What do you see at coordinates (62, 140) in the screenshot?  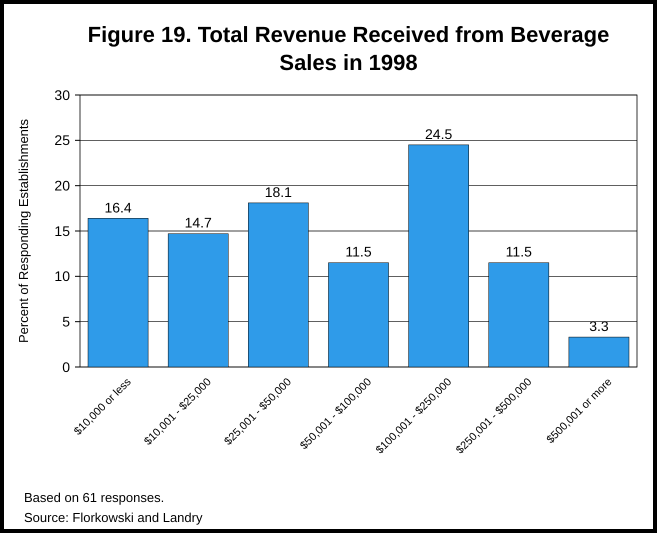 I see `y-tick-label: 25` at bounding box center [62, 140].